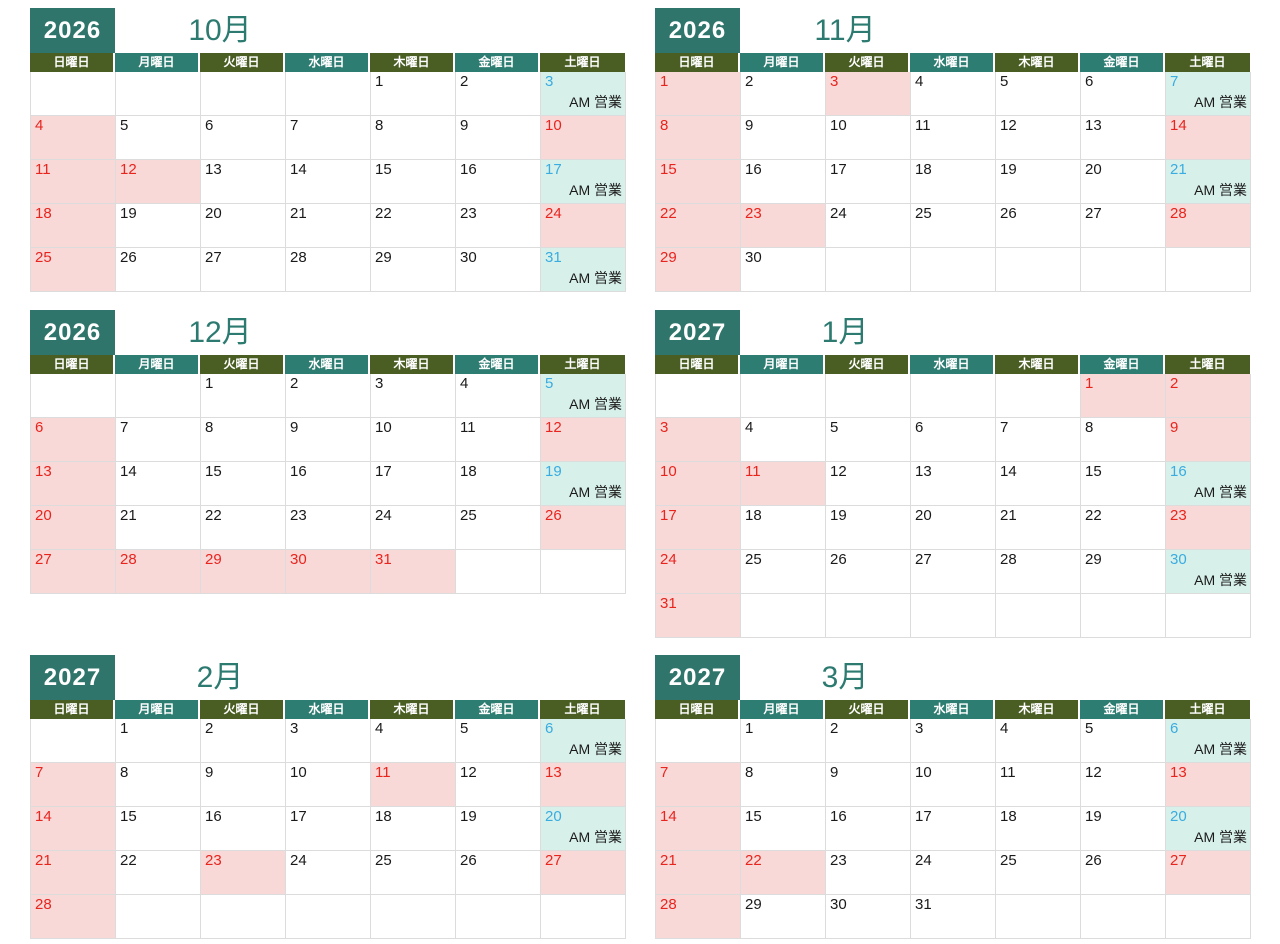 This screenshot has width=1280, height=944. What do you see at coordinates (328, 138) in the screenshot?
I see `day-cell: 7` at bounding box center [328, 138].